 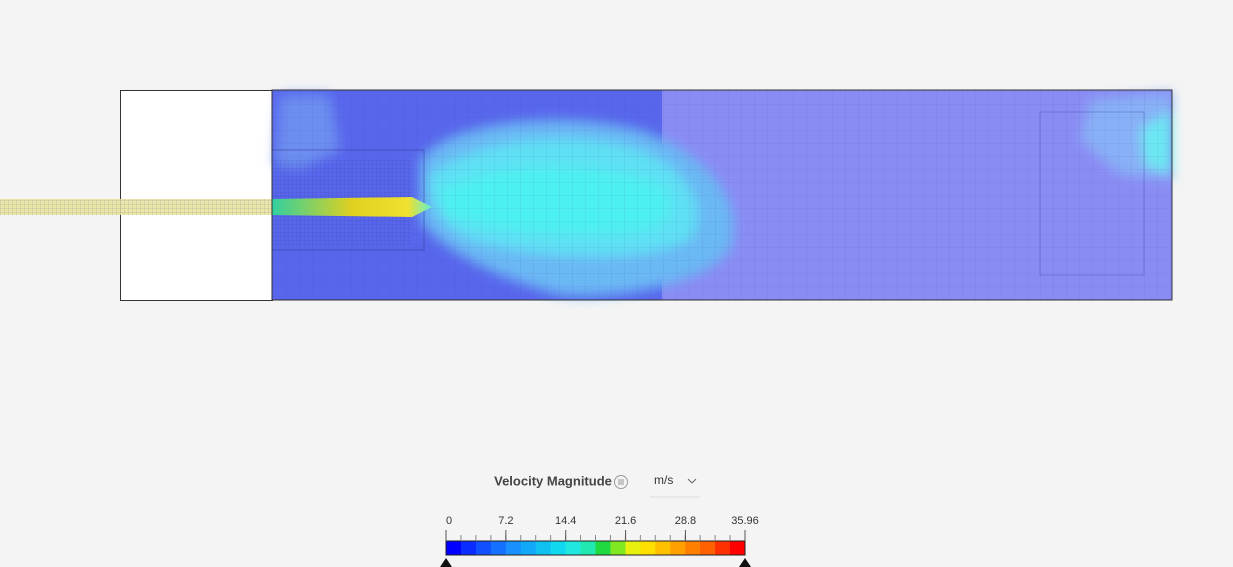 What do you see at coordinates (565, 521) in the screenshot?
I see `tick-label: 14.4` at bounding box center [565, 521].